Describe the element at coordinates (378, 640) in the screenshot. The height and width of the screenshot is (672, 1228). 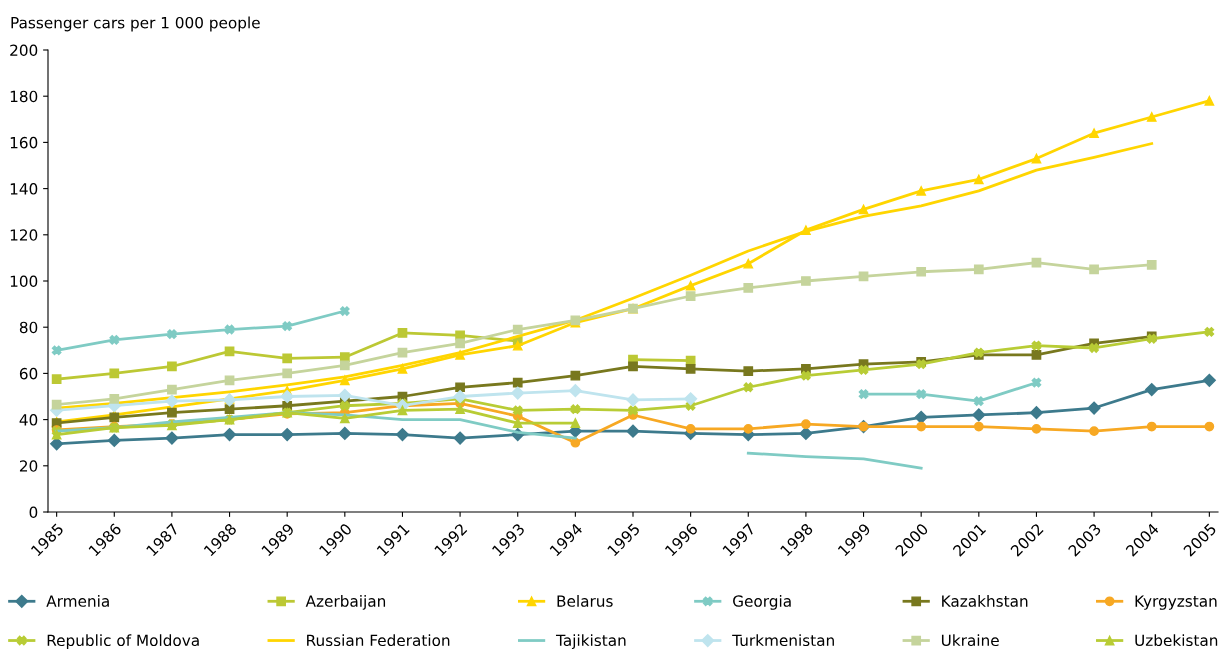
I see `legend-label: Russian Federation` at that location.